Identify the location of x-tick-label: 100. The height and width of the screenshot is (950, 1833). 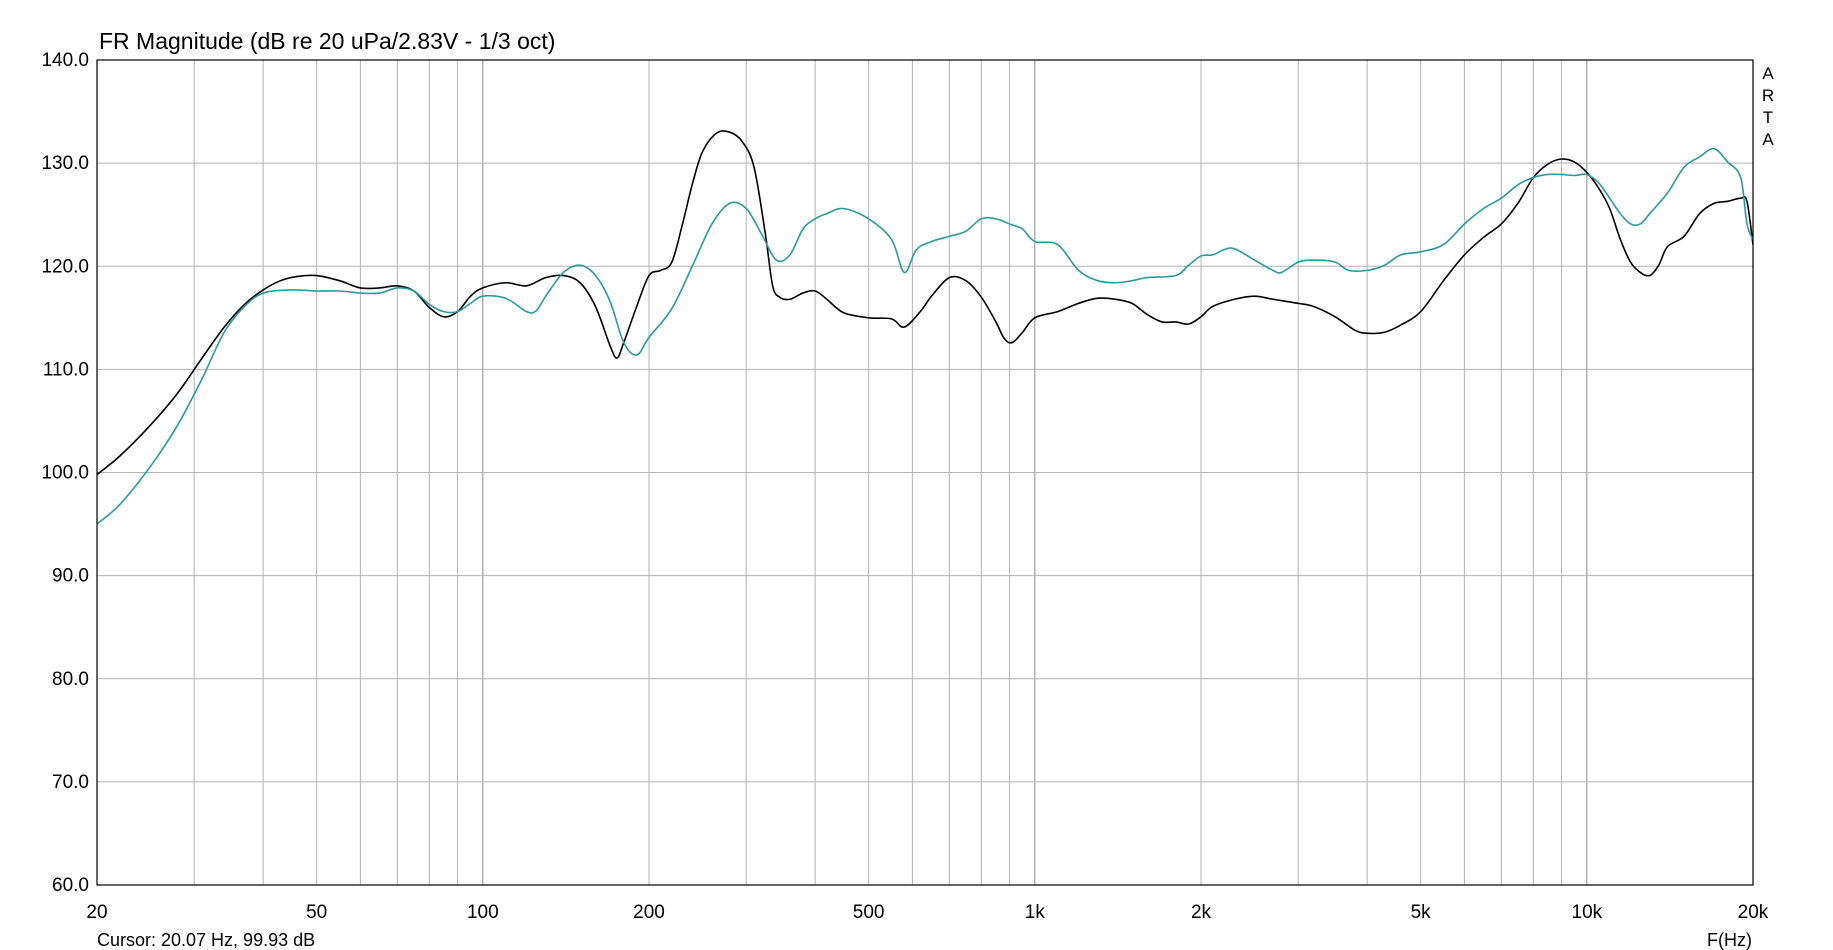
(483, 912).